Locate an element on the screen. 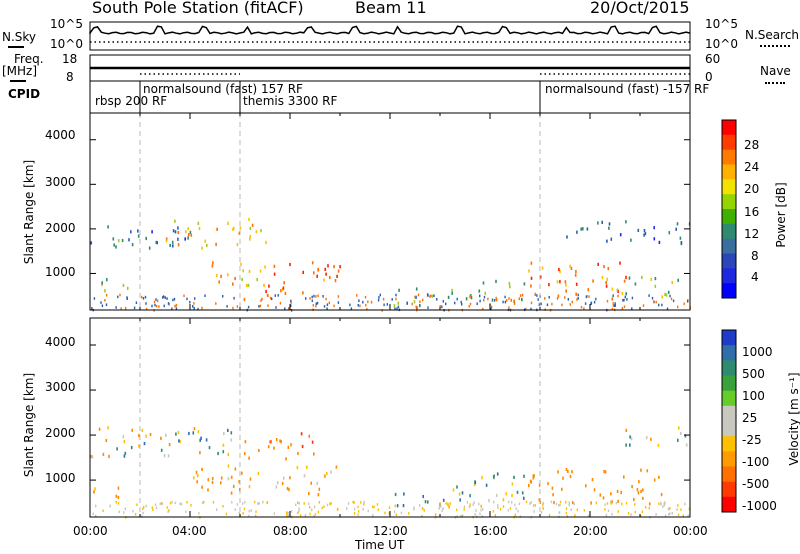 This screenshot has height=554, width=800. velocity-cb-tick-7: -1000 is located at coordinates (759, 506).